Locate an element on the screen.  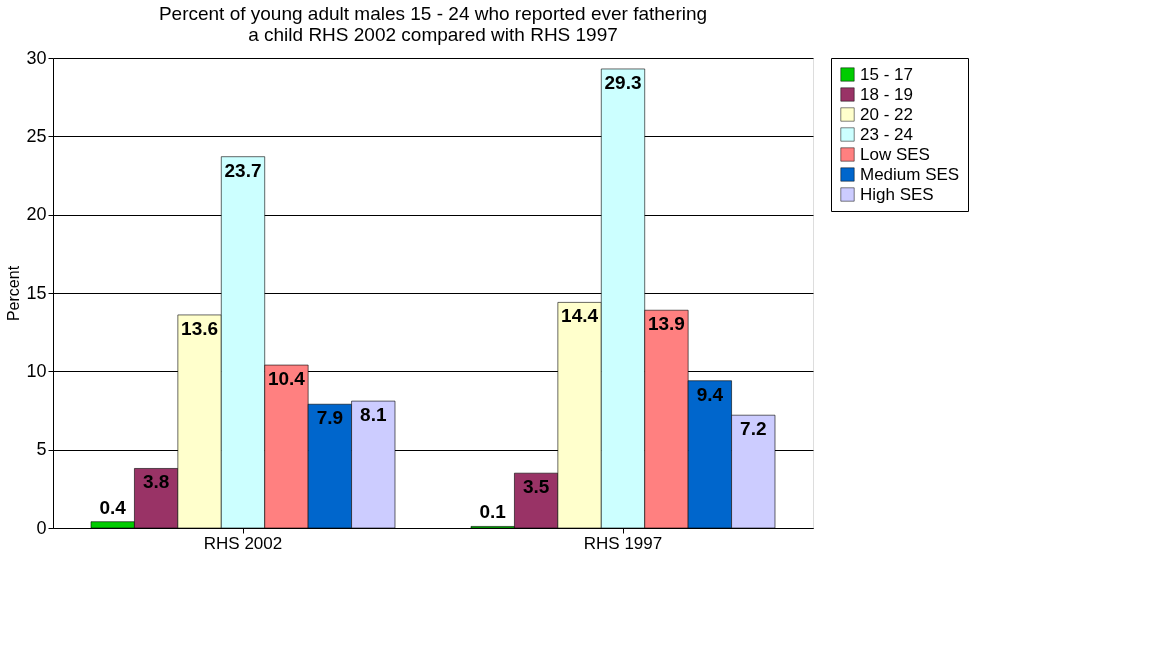
legend-label: 20 - 22 is located at coordinates (886, 114).